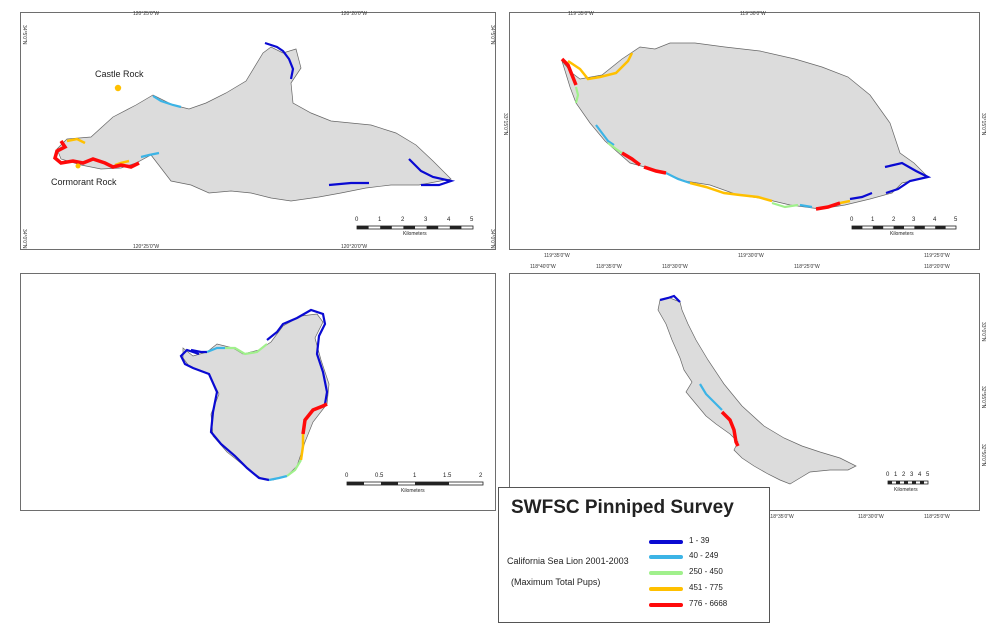  What do you see at coordinates (84, 182) in the screenshot?
I see `cormorant-rock-label: Cormorant Rock` at bounding box center [84, 182].